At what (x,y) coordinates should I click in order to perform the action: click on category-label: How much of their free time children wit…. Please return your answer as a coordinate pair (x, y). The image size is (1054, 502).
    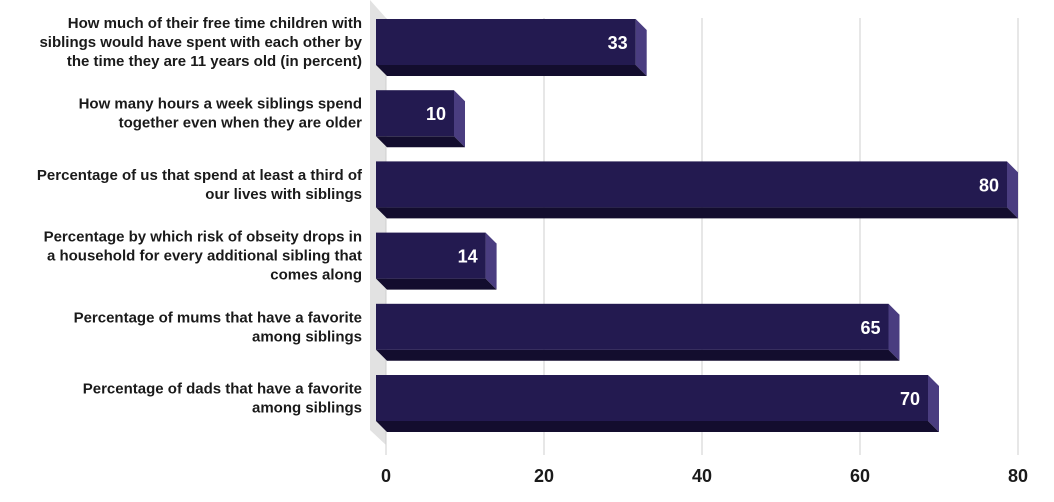
    Looking at the image, I should click on (200, 42).